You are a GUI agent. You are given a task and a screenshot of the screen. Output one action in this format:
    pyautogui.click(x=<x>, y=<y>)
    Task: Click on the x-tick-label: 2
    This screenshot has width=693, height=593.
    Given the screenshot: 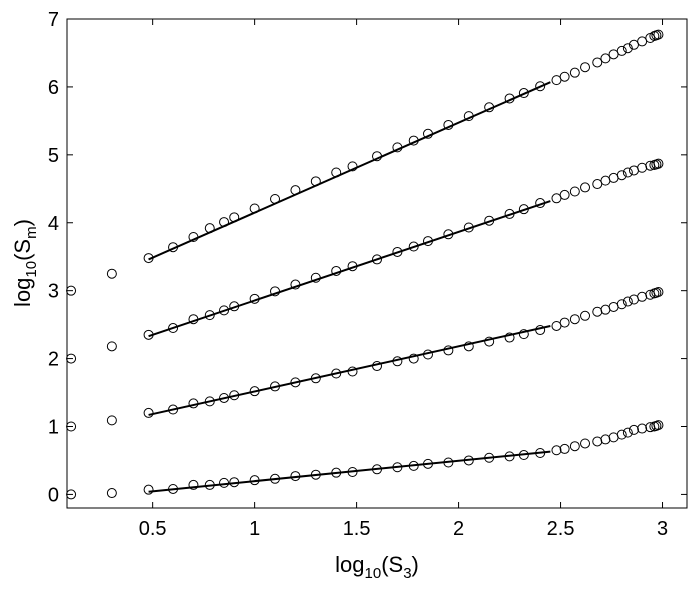 What is the action you would take?
    pyautogui.click(x=458, y=529)
    